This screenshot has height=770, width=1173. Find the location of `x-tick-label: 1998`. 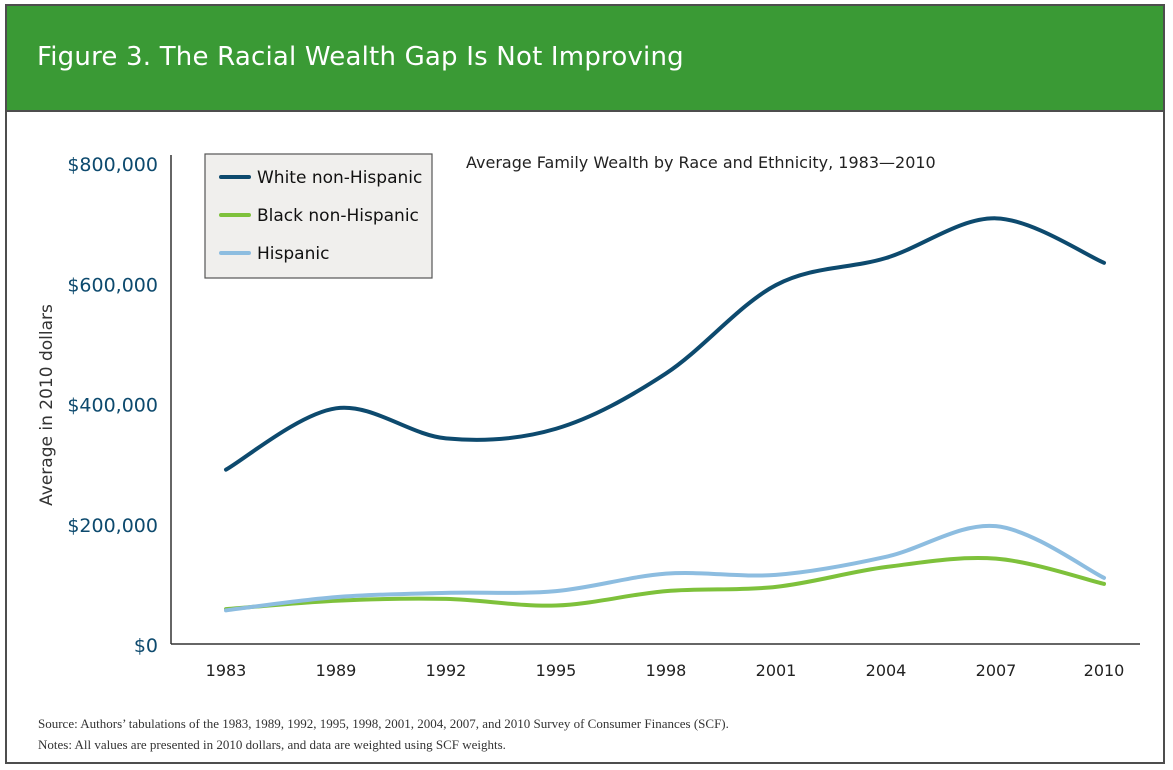

x-tick-label: 1998 is located at coordinates (666, 670).